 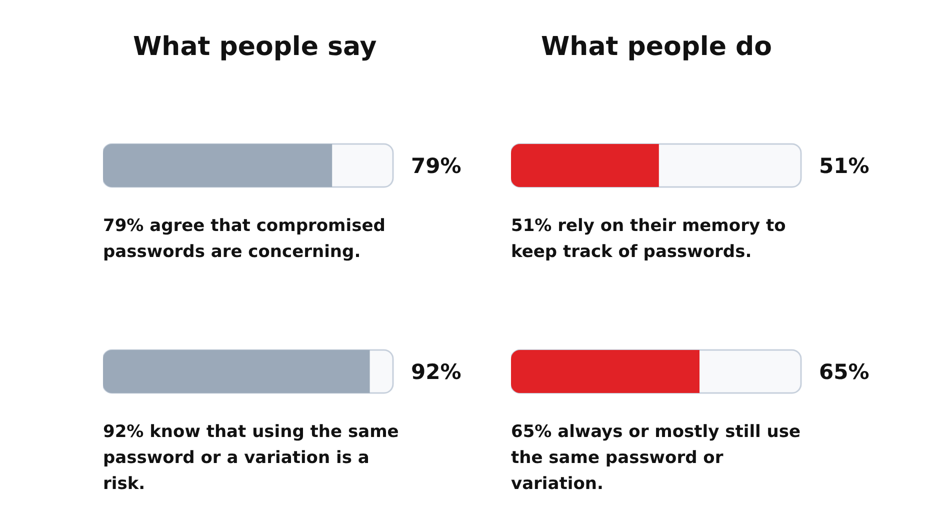 I want to click on data-label: 51%, so click(x=844, y=166).